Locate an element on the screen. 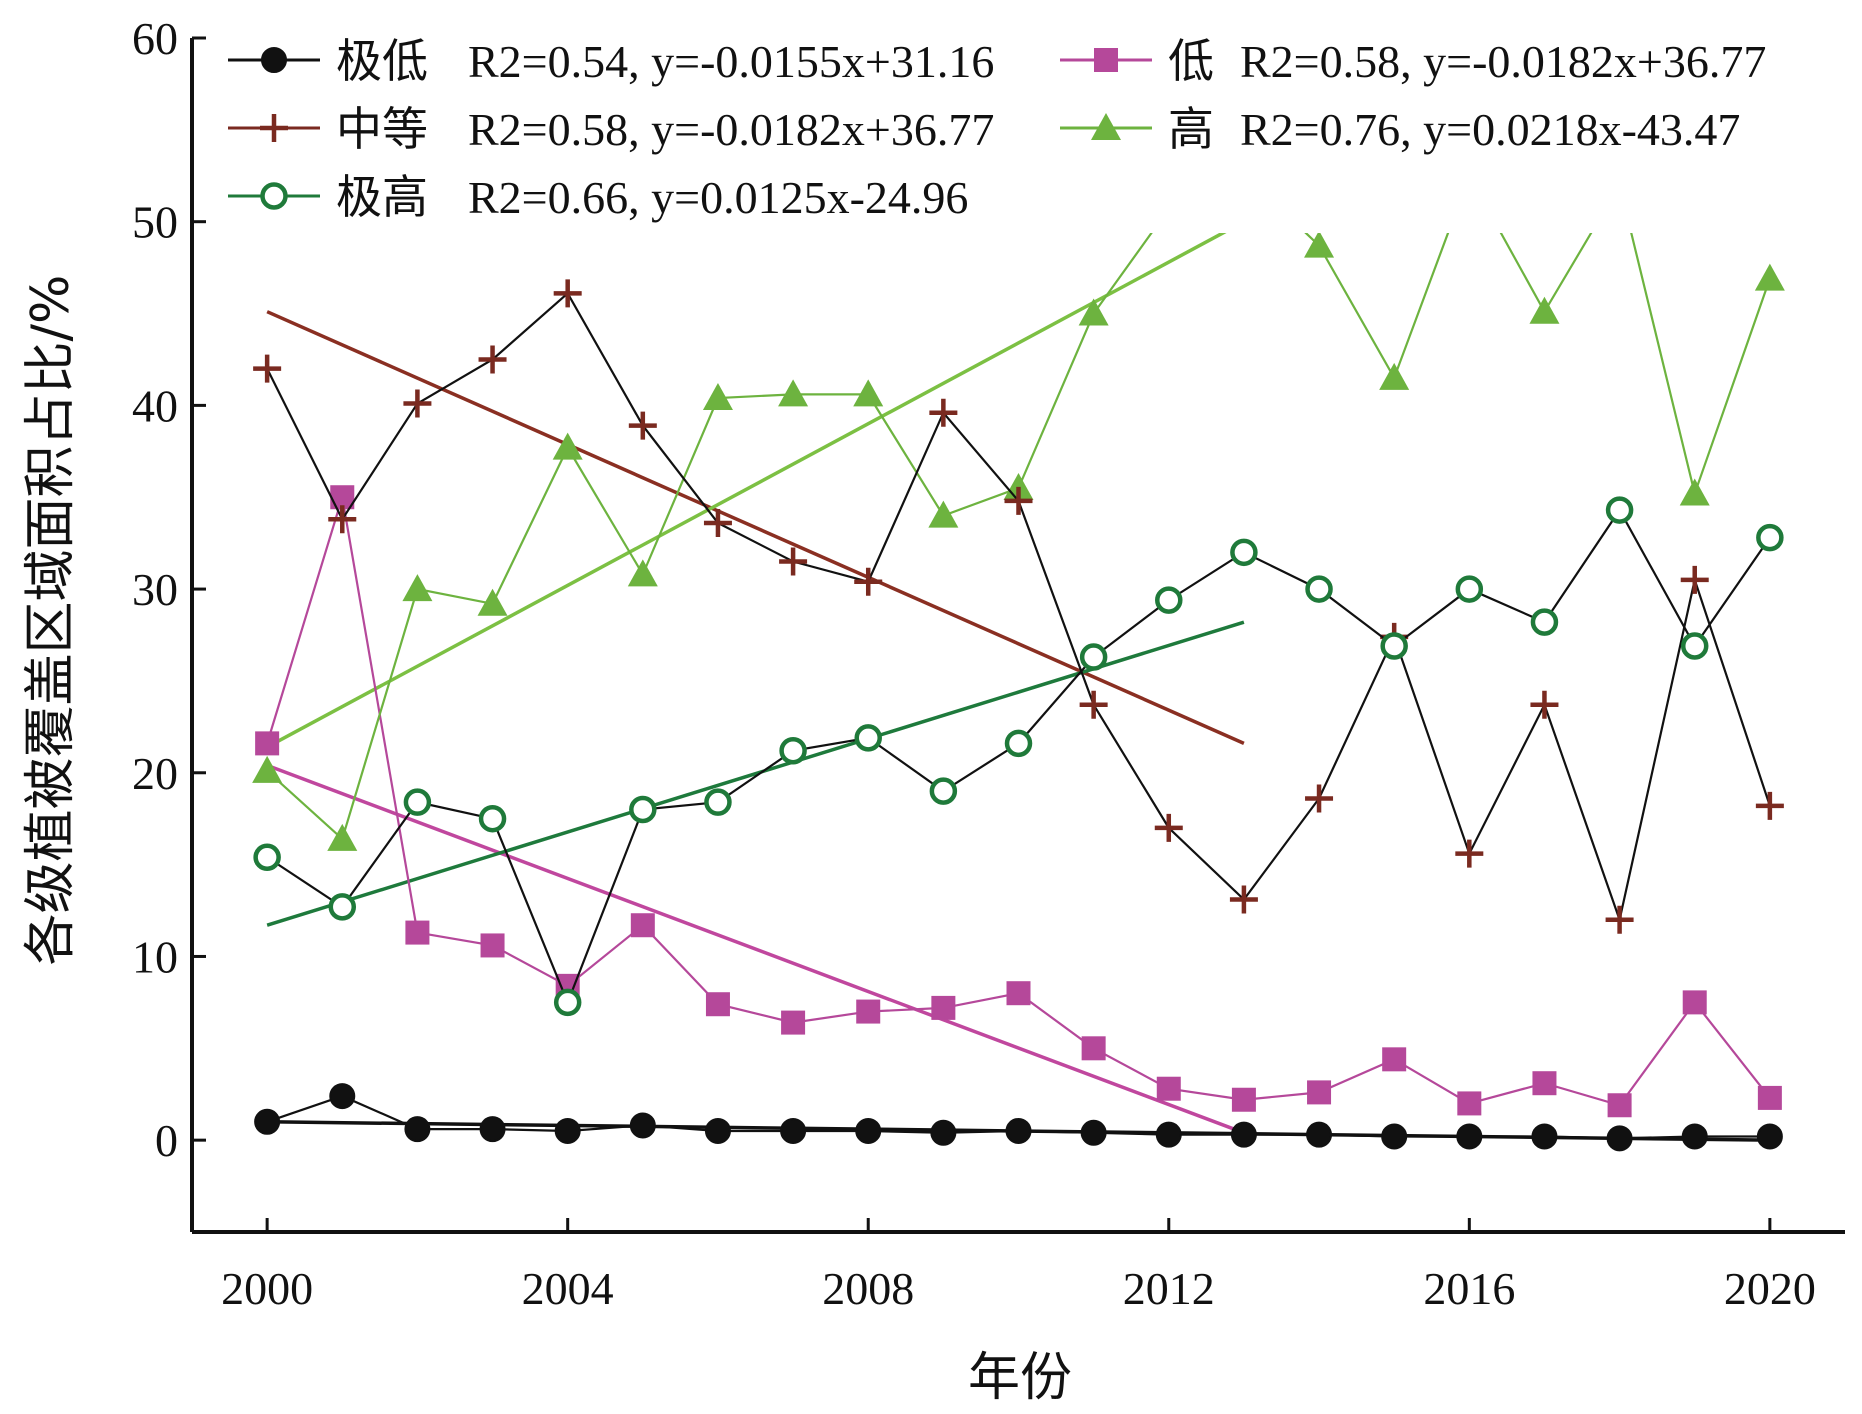 This screenshot has width=1862, height=1414. legend-item-低: 低 R2=0.58, y=-0.0182x+36.77 is located at coordinates (1413, 61).